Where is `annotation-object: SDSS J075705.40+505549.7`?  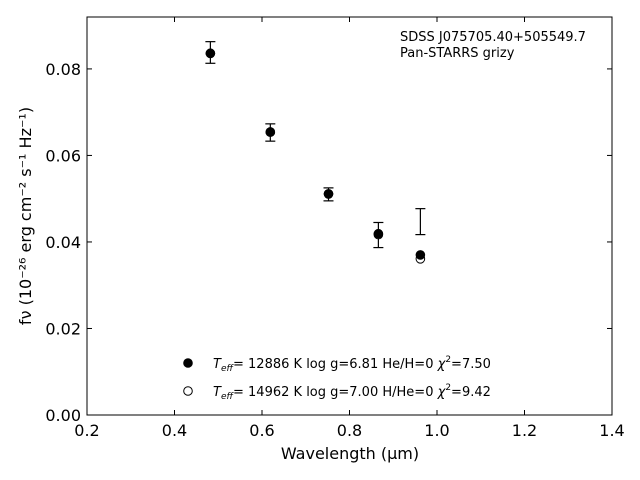 annotation-object: SDSS J075705.40+505549.7 is located at coordinates (493, 37).